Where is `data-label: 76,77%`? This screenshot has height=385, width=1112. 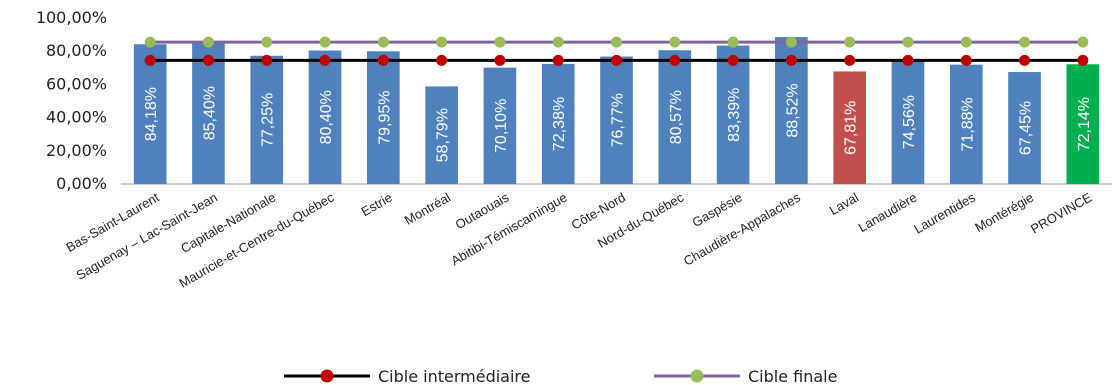 data-label: 76,77% is located at coordinates (618, 120).